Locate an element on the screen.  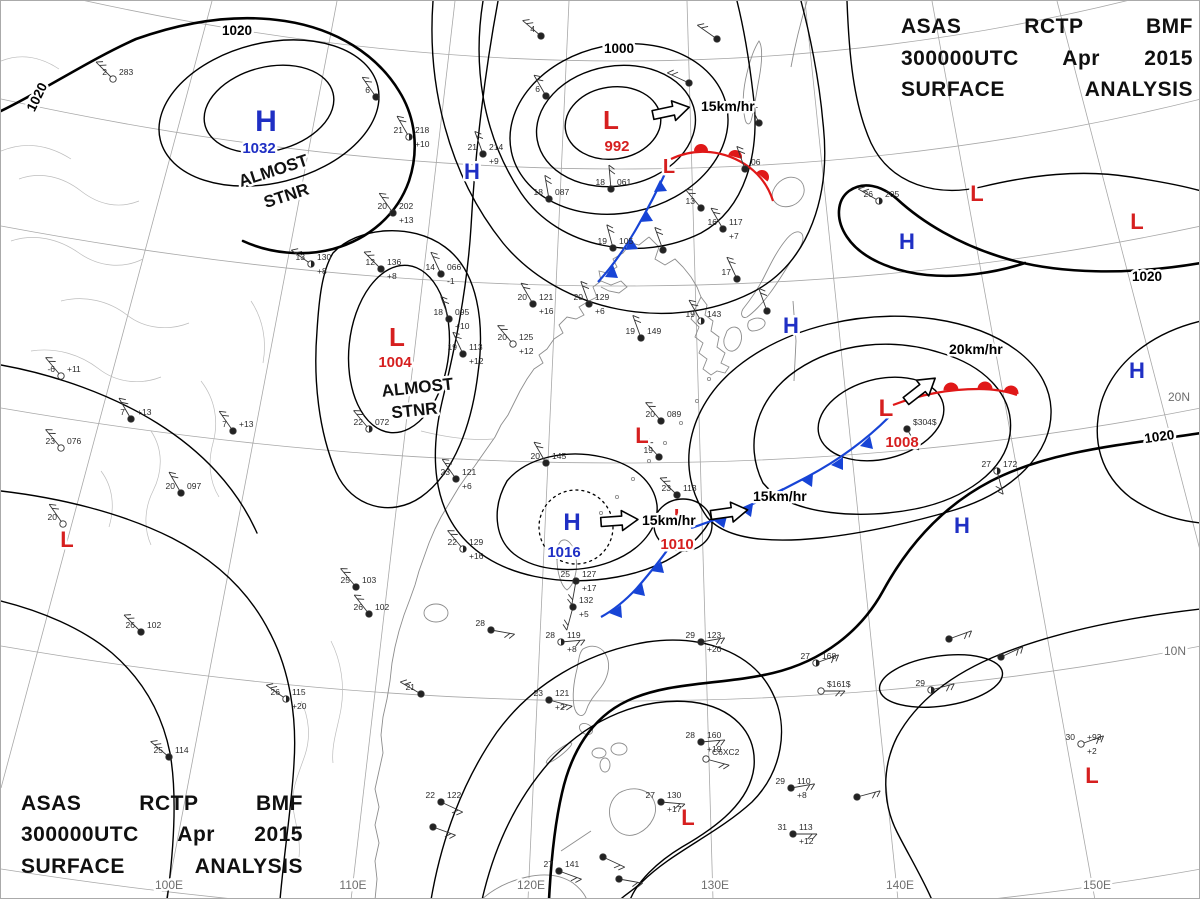
svg-text: $304$ is located at coordinates (925, 422).